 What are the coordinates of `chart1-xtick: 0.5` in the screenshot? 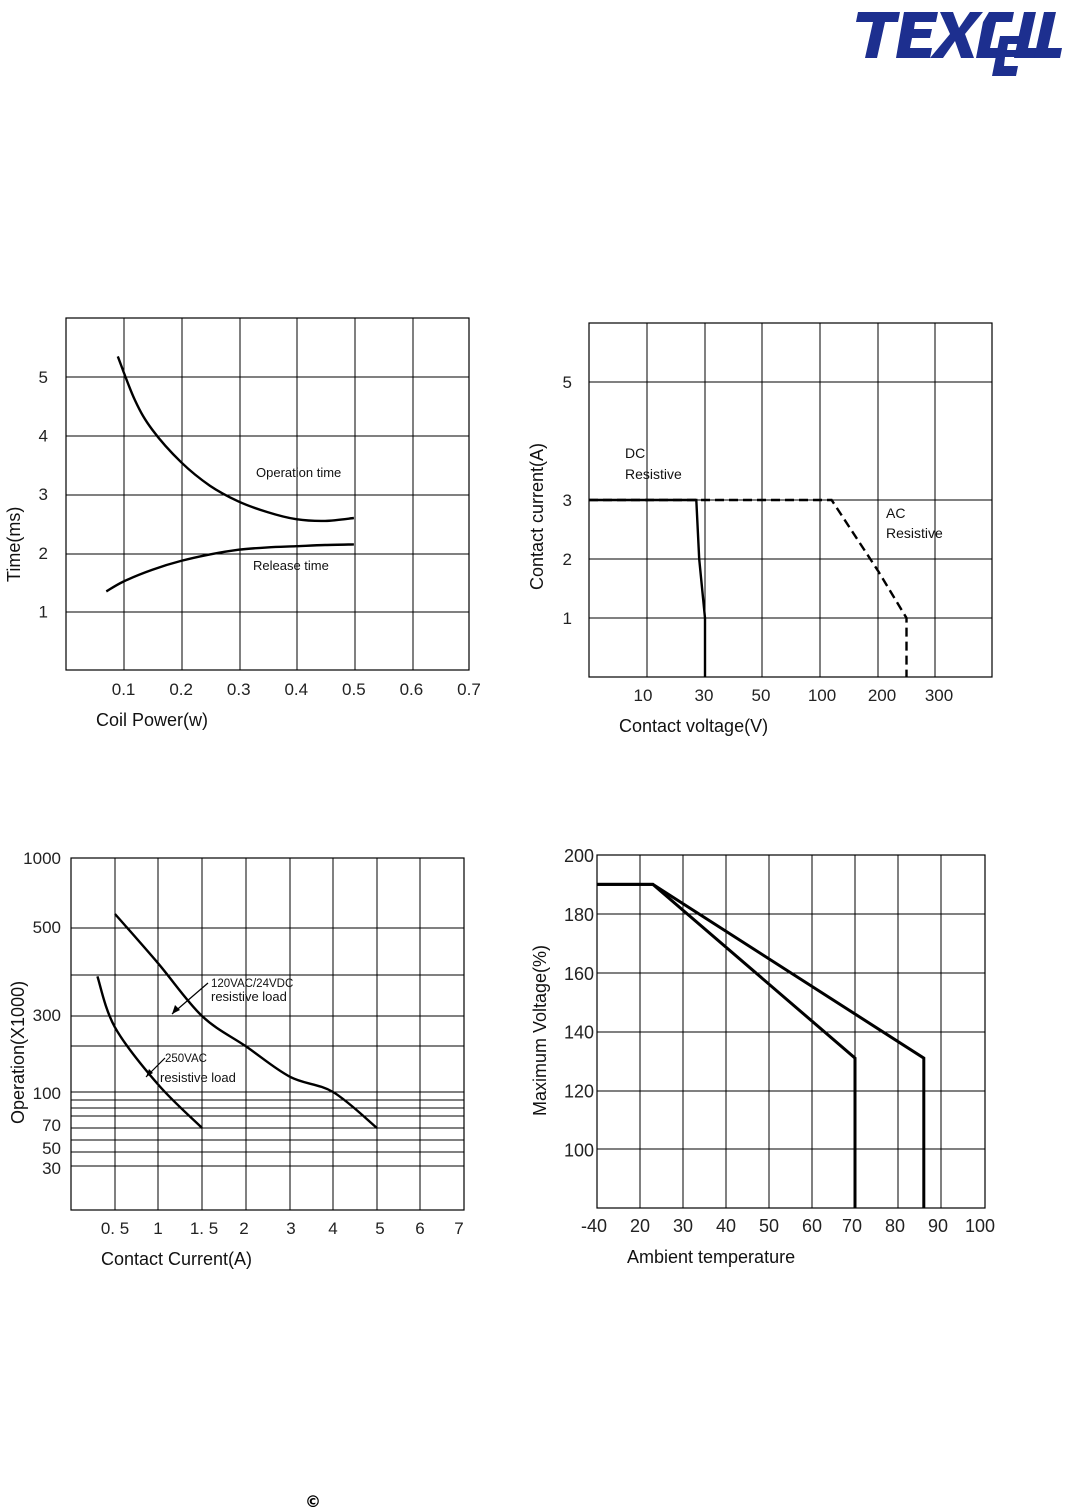 It's located at (354, 689).